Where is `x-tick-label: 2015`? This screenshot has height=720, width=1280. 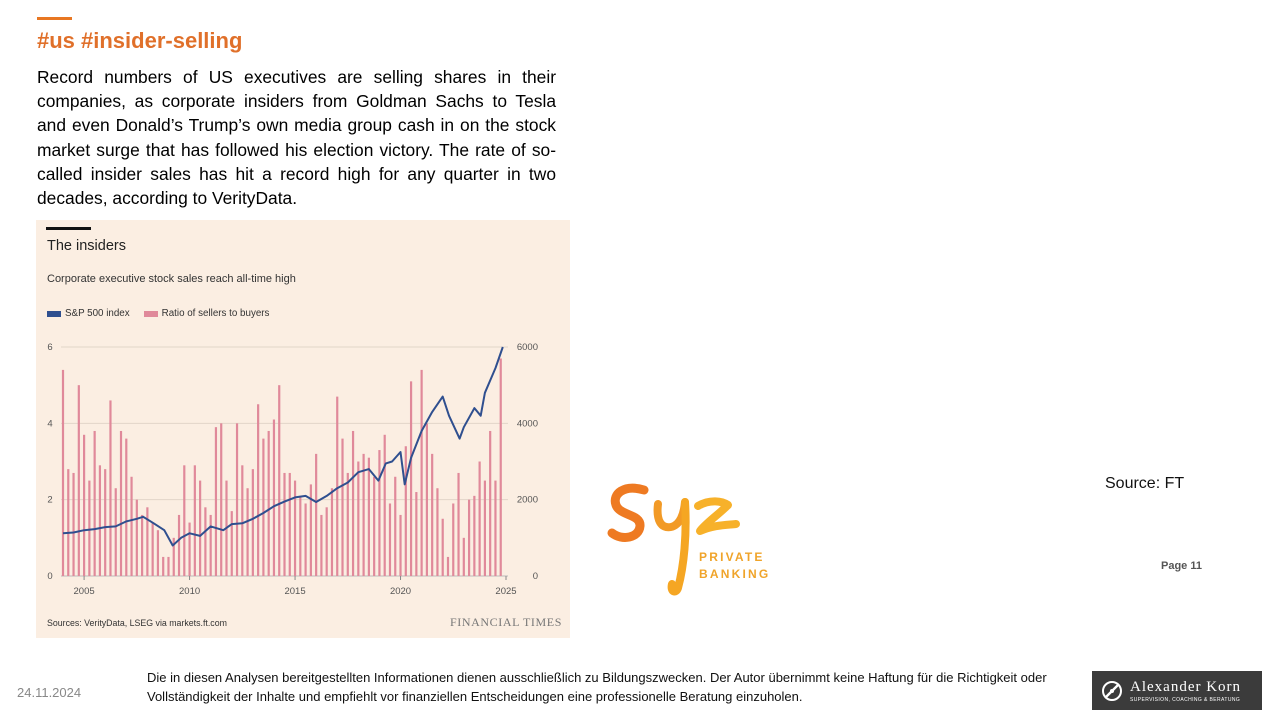
x-tick-label: 2015 is located at coordinates (294, 591).